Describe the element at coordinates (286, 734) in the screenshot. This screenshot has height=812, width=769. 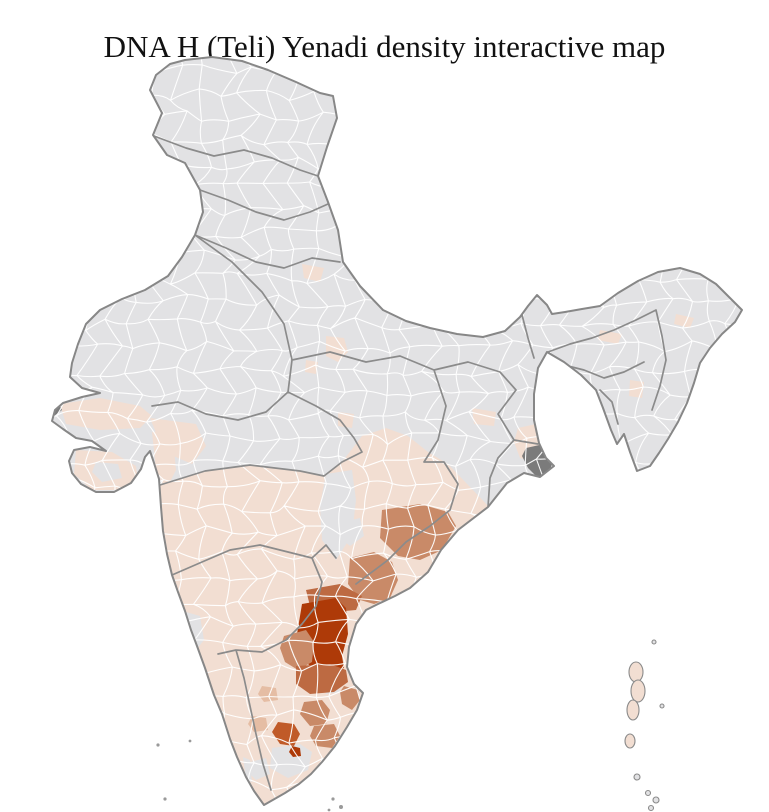
I see `region-tn-high` at that location.